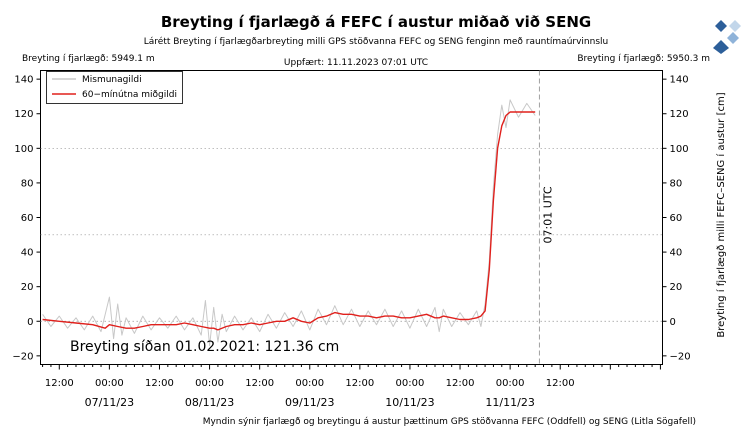 The image size is (752, 440). Describe the element at coordinates (676, 183) in the screenshot. I see `y-tick-label-right: 80` at that location.